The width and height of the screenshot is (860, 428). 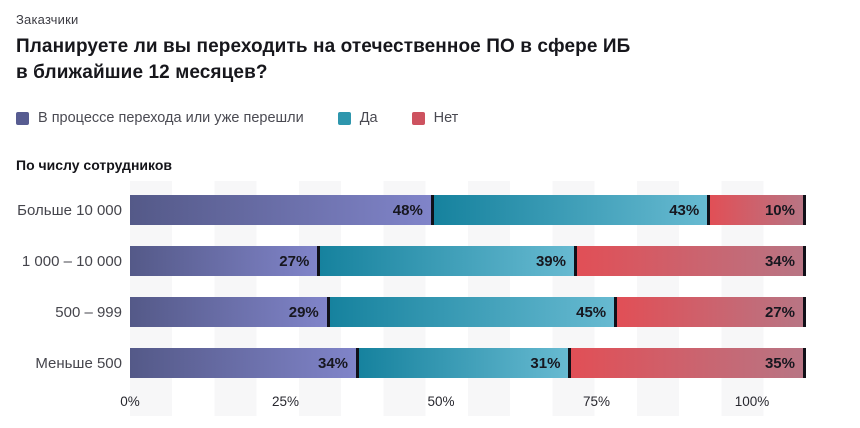 What do you see at coordinates (78, 363) in the screenshot?
I see `row-label: Меньше 500` at bounding box center [78, 363].